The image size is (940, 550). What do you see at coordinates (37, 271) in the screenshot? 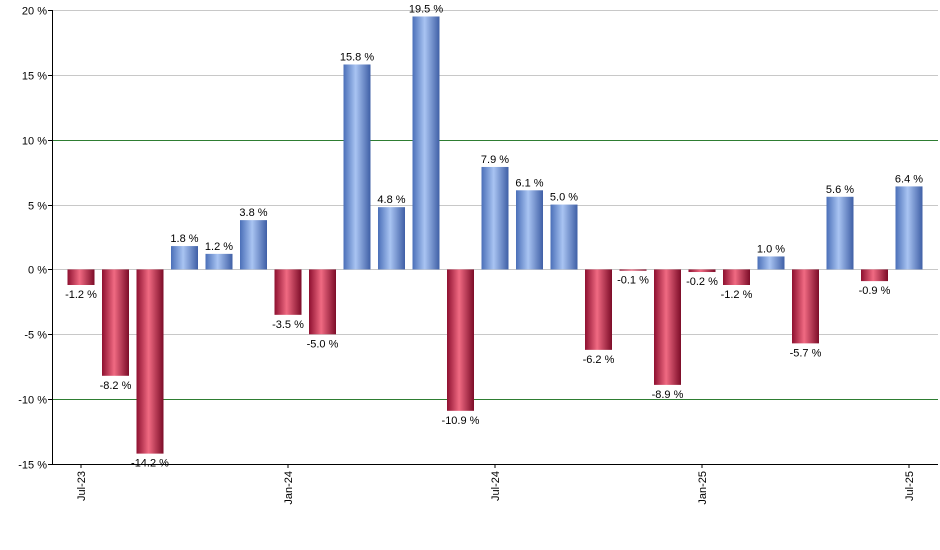
I see `y-tick-label: 0 %` at bounding box center [37, 271].